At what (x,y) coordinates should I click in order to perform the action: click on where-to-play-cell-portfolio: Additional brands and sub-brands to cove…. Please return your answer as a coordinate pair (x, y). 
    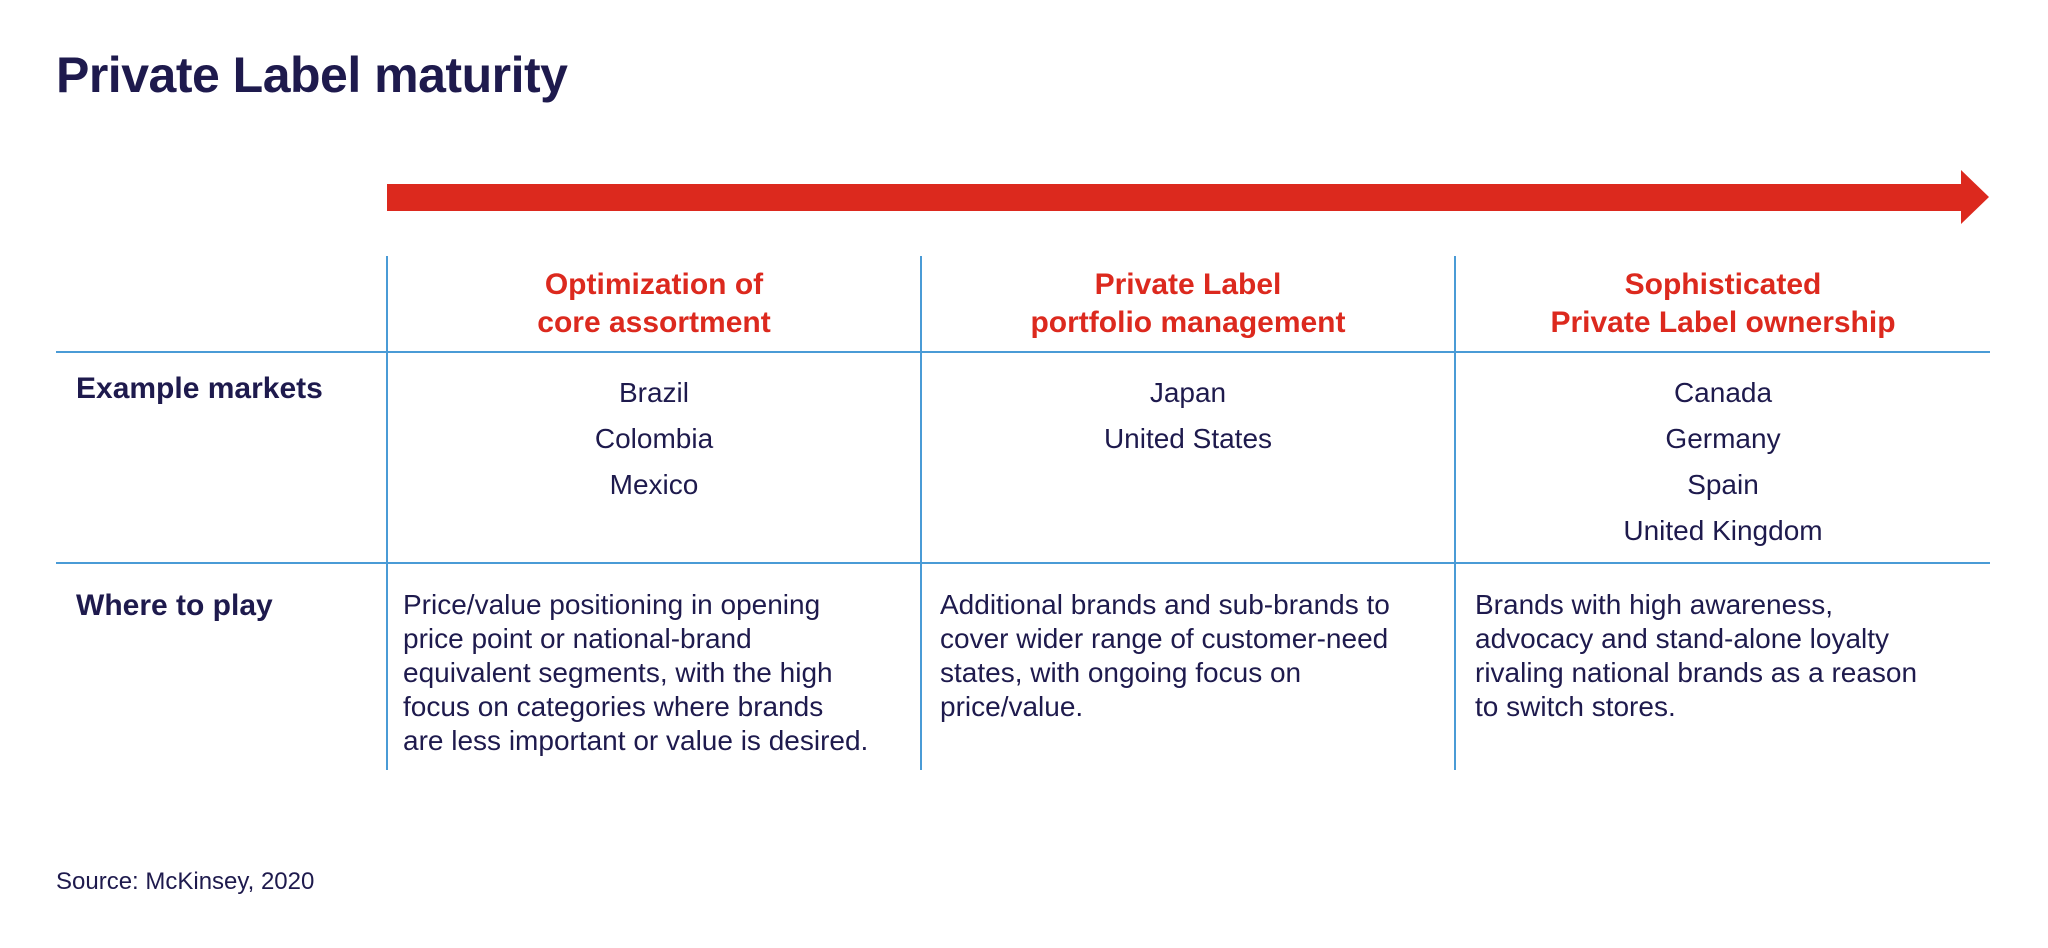
    Looking at the image, I should click on (1165, 656).